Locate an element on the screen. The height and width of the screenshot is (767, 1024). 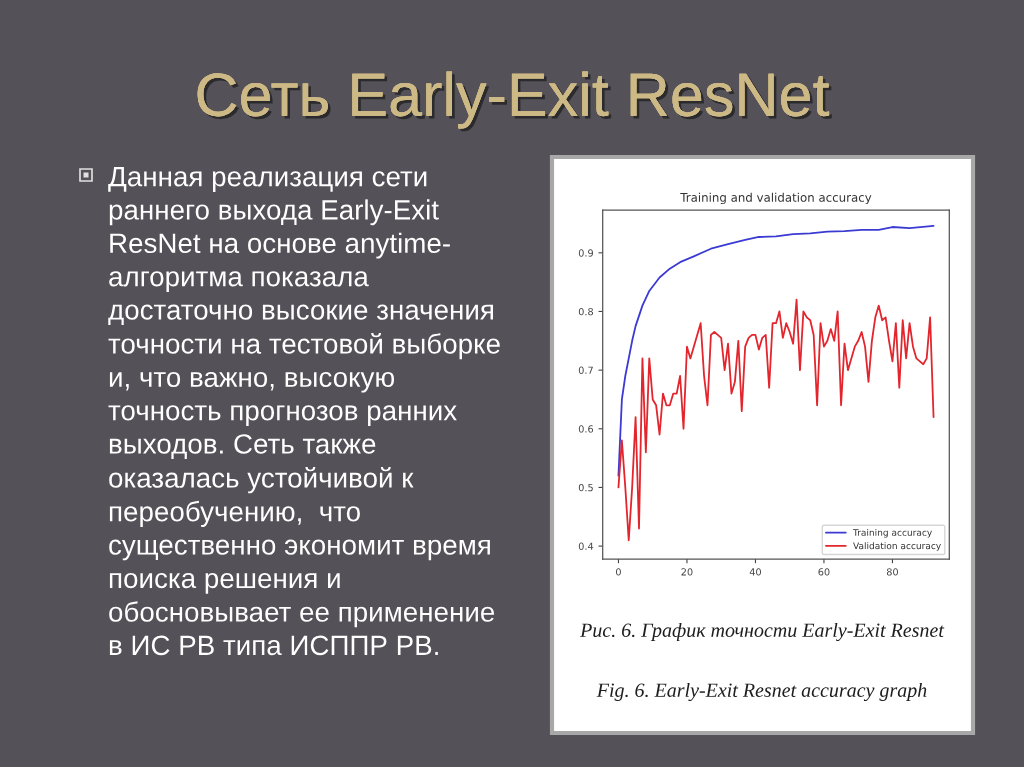
x-tick-label: 0 is located at coordinates (618, 572).